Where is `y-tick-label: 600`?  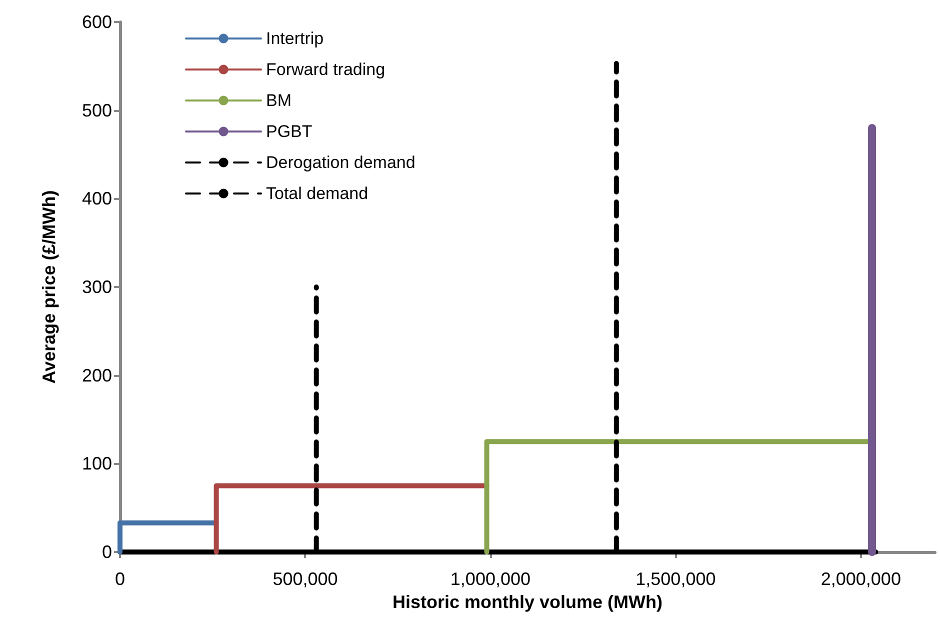 y-tick-label: 600 is located at coordinates (97, 22).